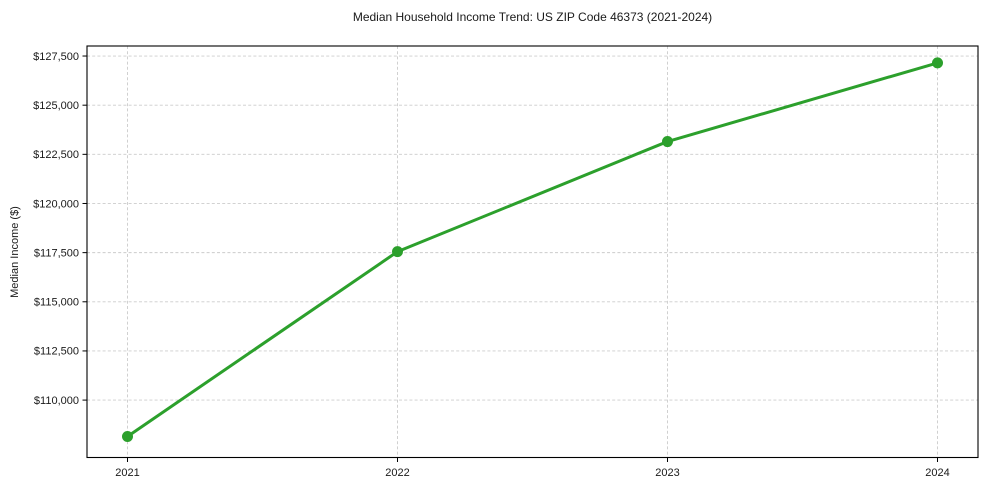 The width and height of the screenshot is (989, 490). I want to click on y-tick-label: $125,000, so click(56, 106).